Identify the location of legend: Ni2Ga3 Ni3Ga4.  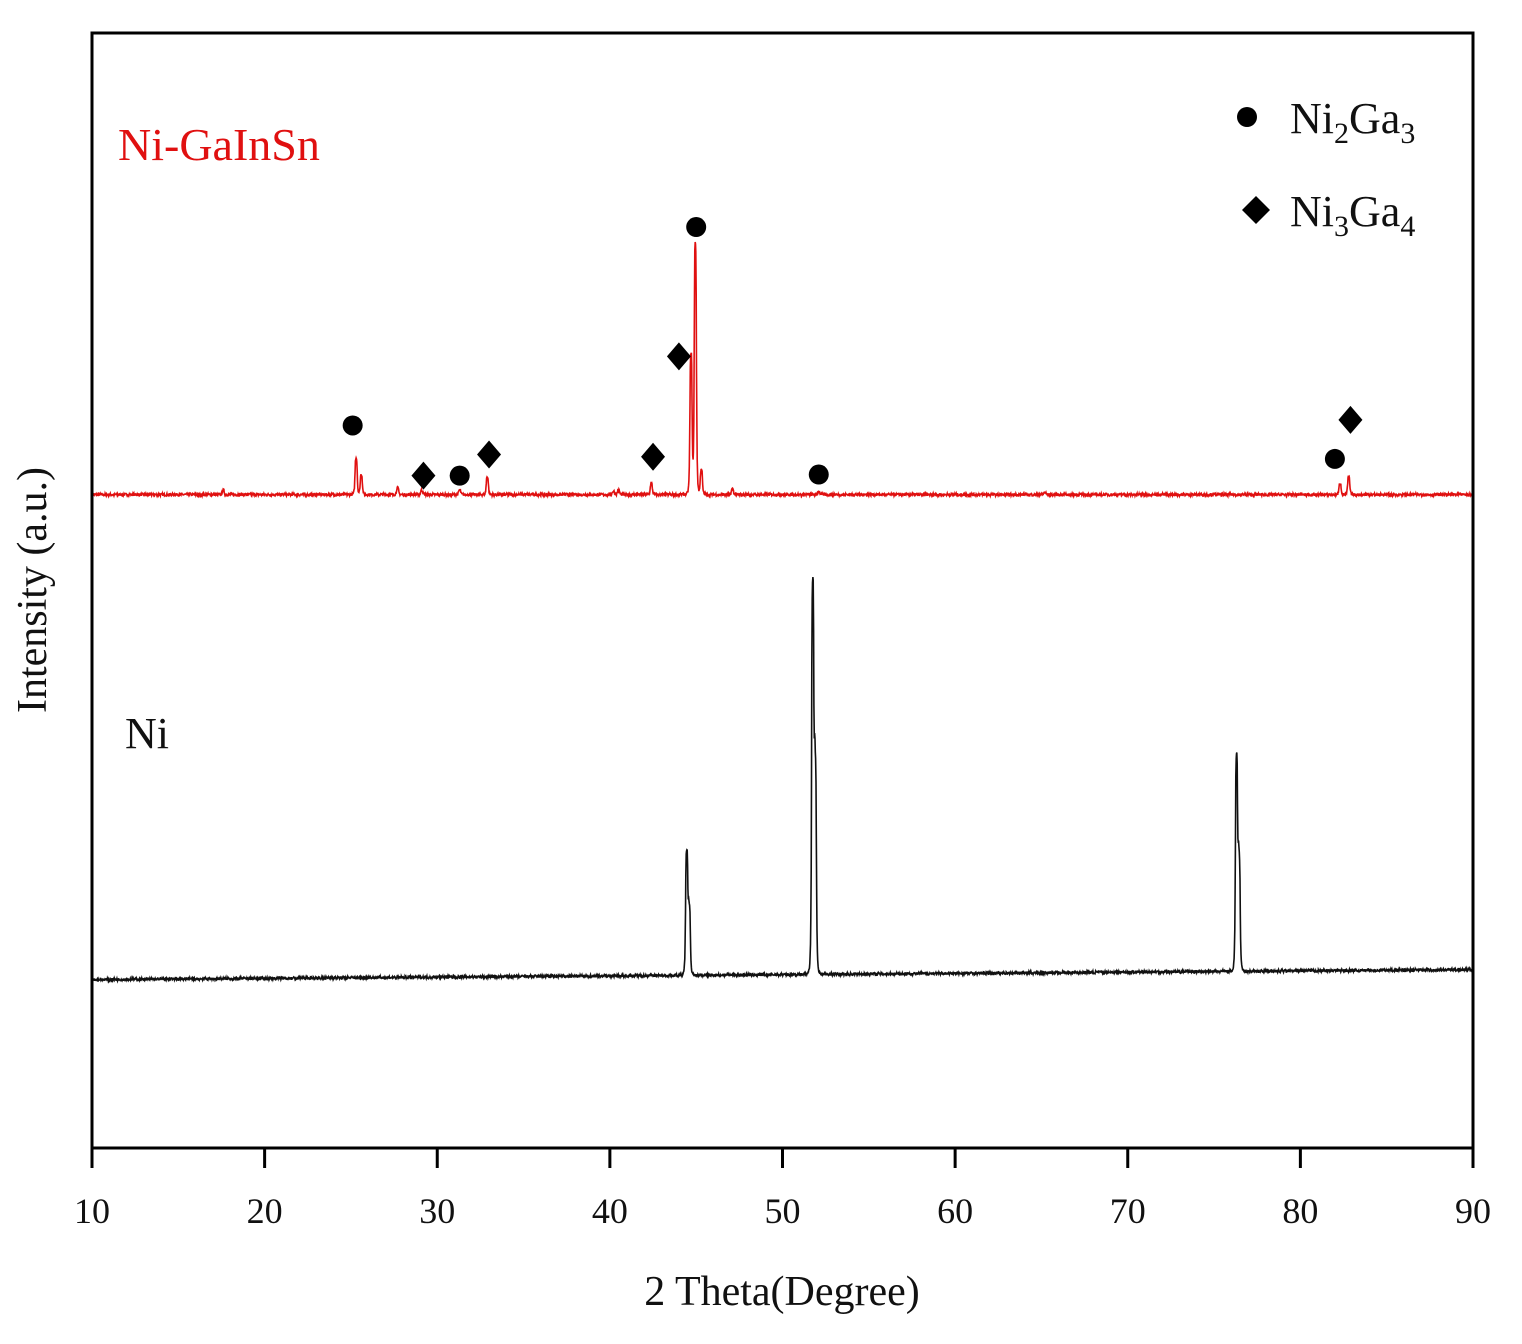
(1326, 168).